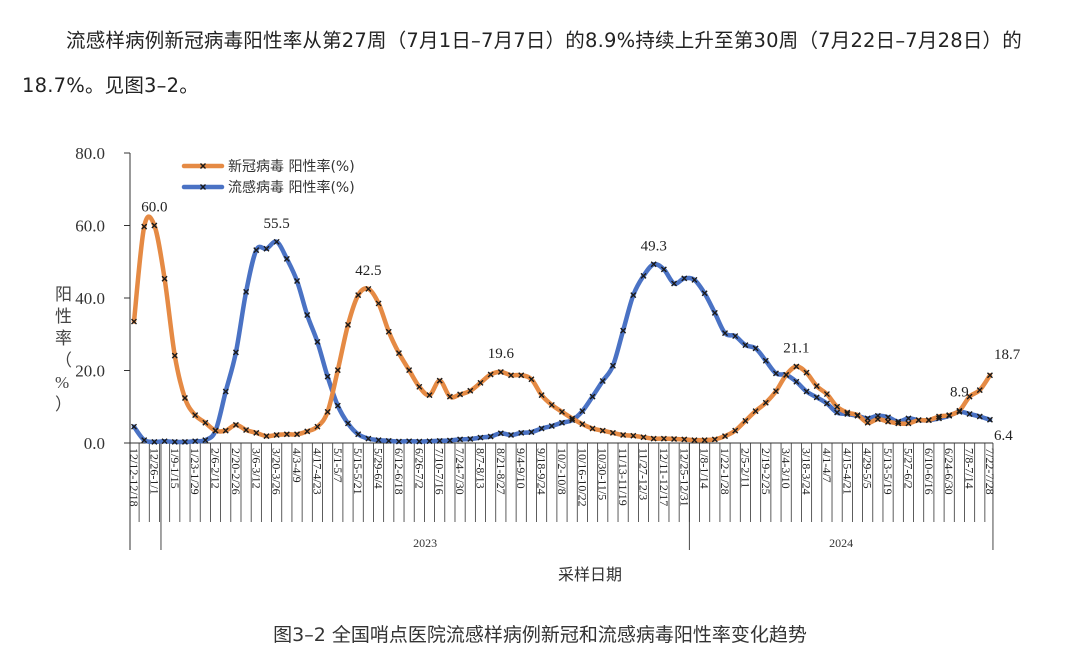 This screenshot has width=1080, height=662. What do you see at coordinates (419, 468) in the screenshot?
I see `x-tick-label: 6/26-7/2` at bounding box center [419, 468].